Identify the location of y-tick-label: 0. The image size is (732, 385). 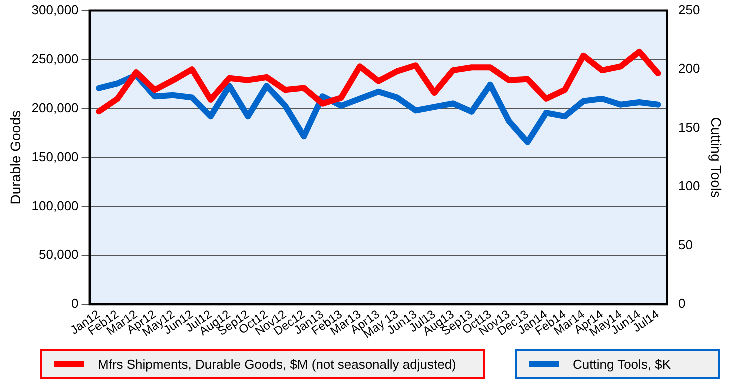
(75, 304).